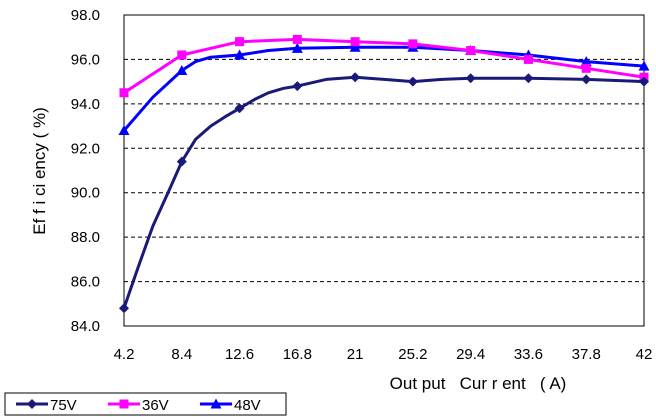  I want to click on y-tick-label: 84.0, so click(85, 326).